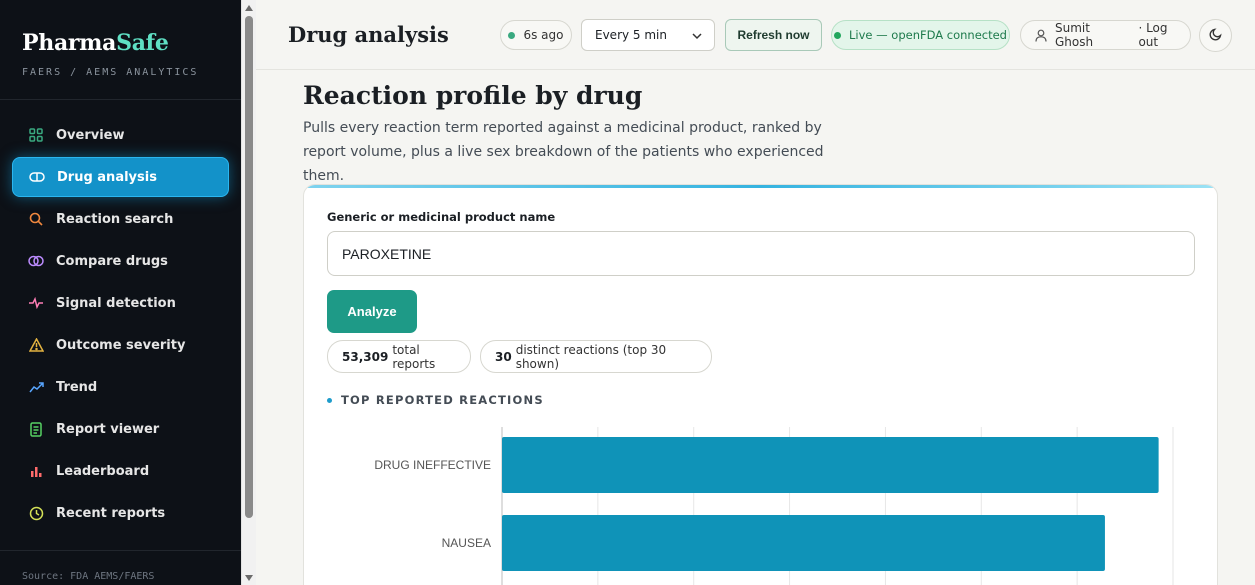 The width and height of the screenshot is (1255, 585). Describe the element at coordinates (760, 186) in the screenshot. I see `card-accent-bar` at that location.